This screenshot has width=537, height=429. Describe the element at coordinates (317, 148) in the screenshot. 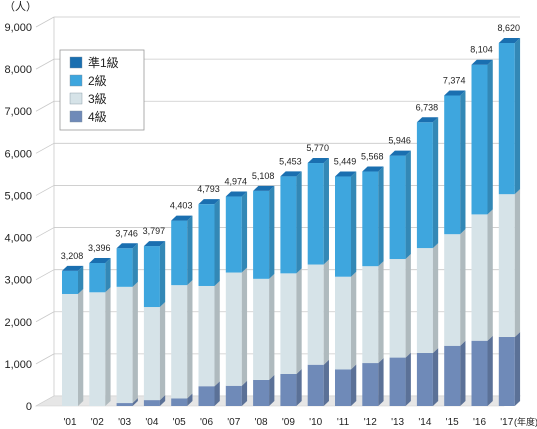

I see `total-label: 5,770` at that location.